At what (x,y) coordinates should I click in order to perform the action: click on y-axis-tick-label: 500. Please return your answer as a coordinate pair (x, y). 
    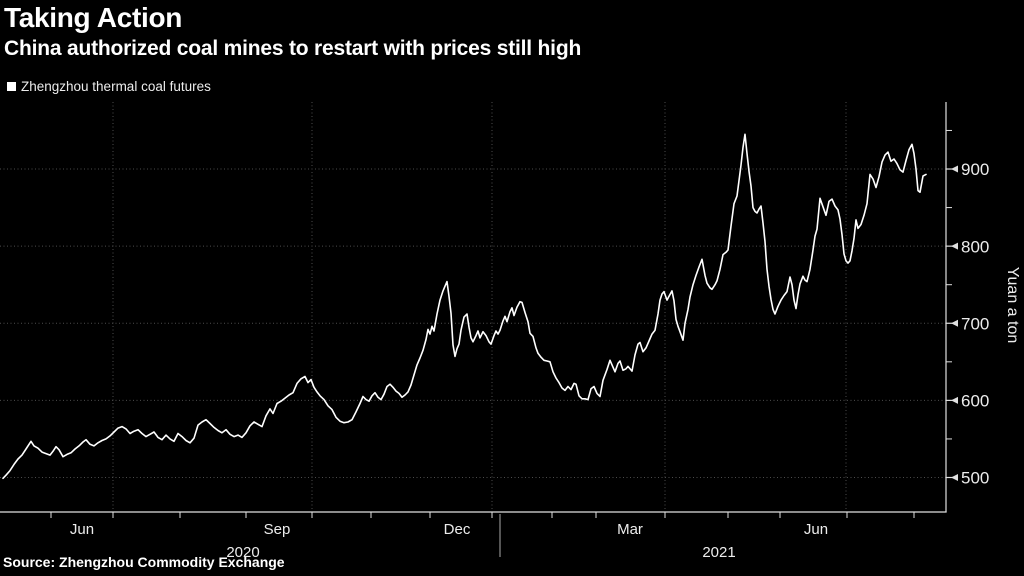
    Looking at the image, I should click on (975, 478).